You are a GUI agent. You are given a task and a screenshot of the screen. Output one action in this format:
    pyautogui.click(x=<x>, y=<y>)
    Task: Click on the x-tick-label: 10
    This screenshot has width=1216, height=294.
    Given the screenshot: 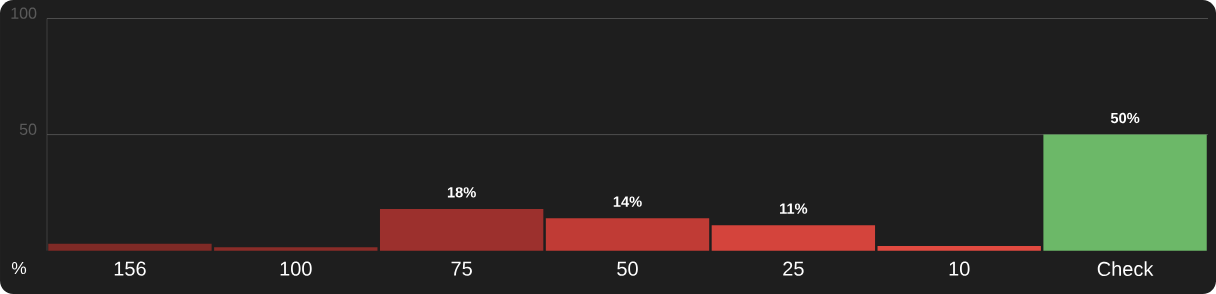 What is the action you would take?
    pyautogui.click(x=959, y=268)
    